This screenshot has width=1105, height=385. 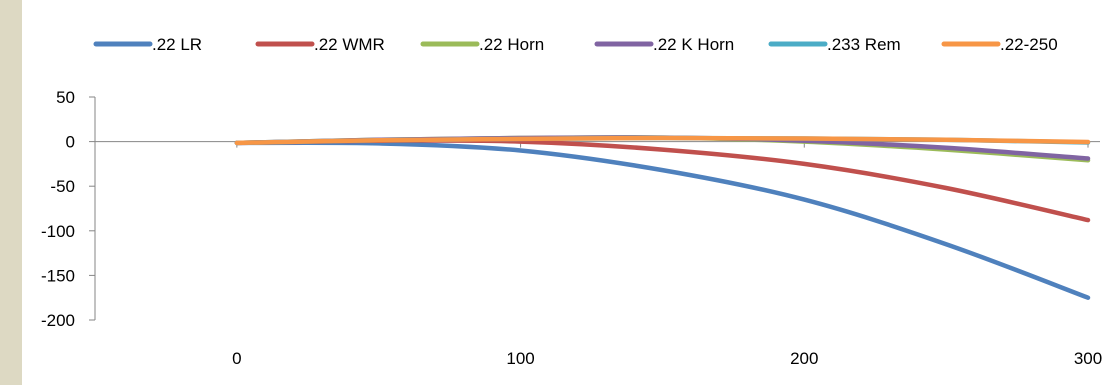 I want to click on y-tick-label: -100, so click(x=58, y=231).